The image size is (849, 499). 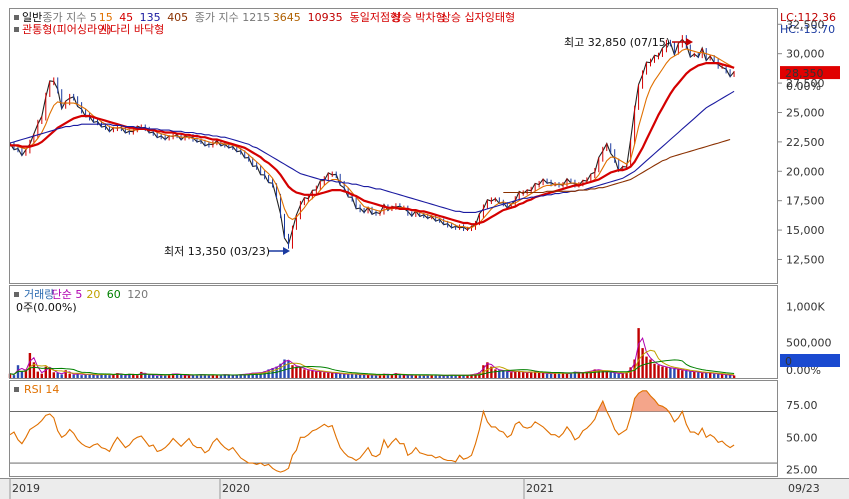 What do you see at coordinates (807, 29) in the screenshot?
I see `hc-readout: HC:-13.70` at bounding box center [807, 29].